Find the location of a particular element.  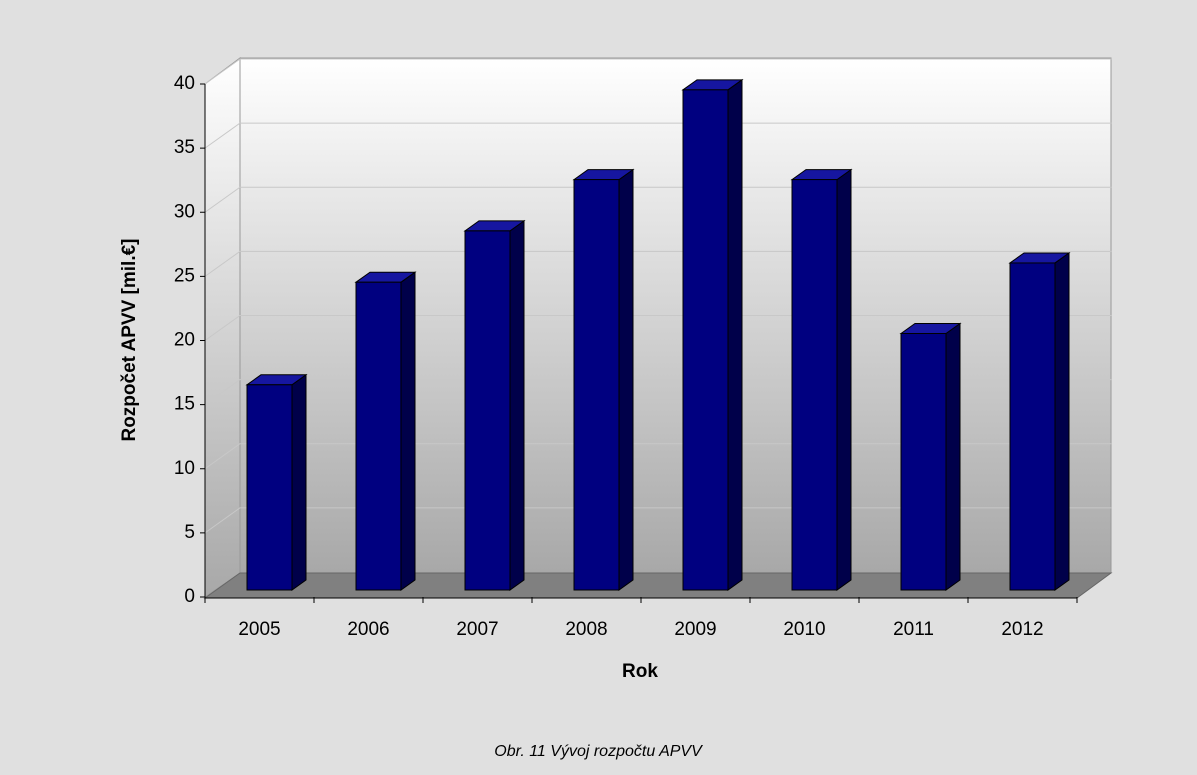

caption: Obr. 11 Vývoj rozpočtu APVV is located at coordinates (598, 751).